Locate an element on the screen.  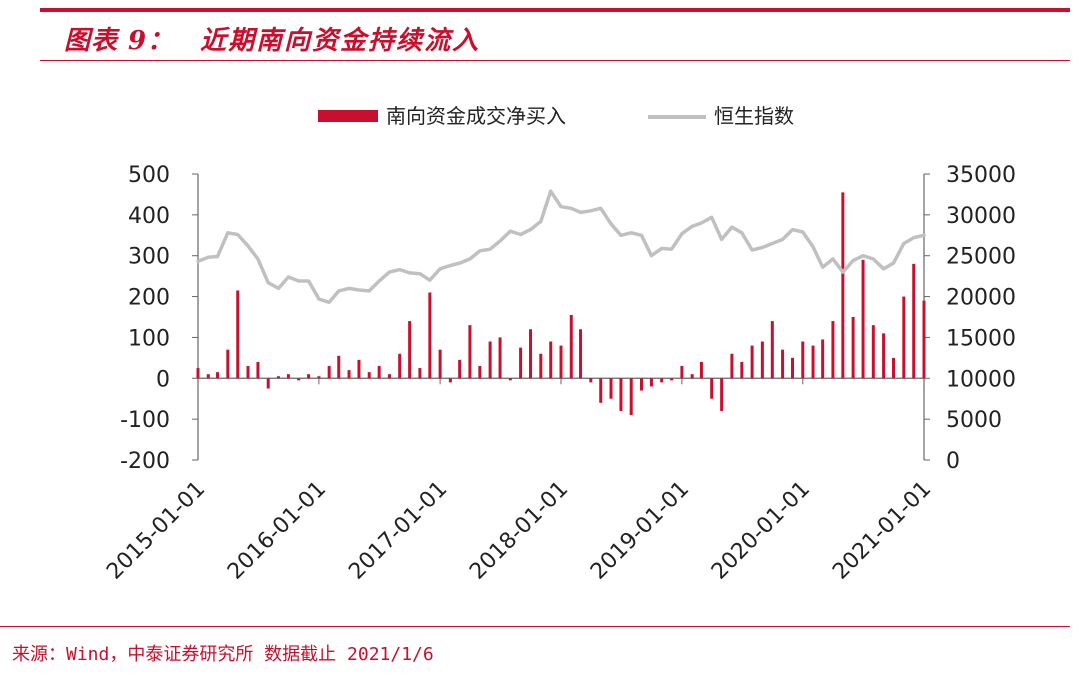
figure-header: 图表 9： 近期南向资金持续流入 is located at coordinates (272, 38).